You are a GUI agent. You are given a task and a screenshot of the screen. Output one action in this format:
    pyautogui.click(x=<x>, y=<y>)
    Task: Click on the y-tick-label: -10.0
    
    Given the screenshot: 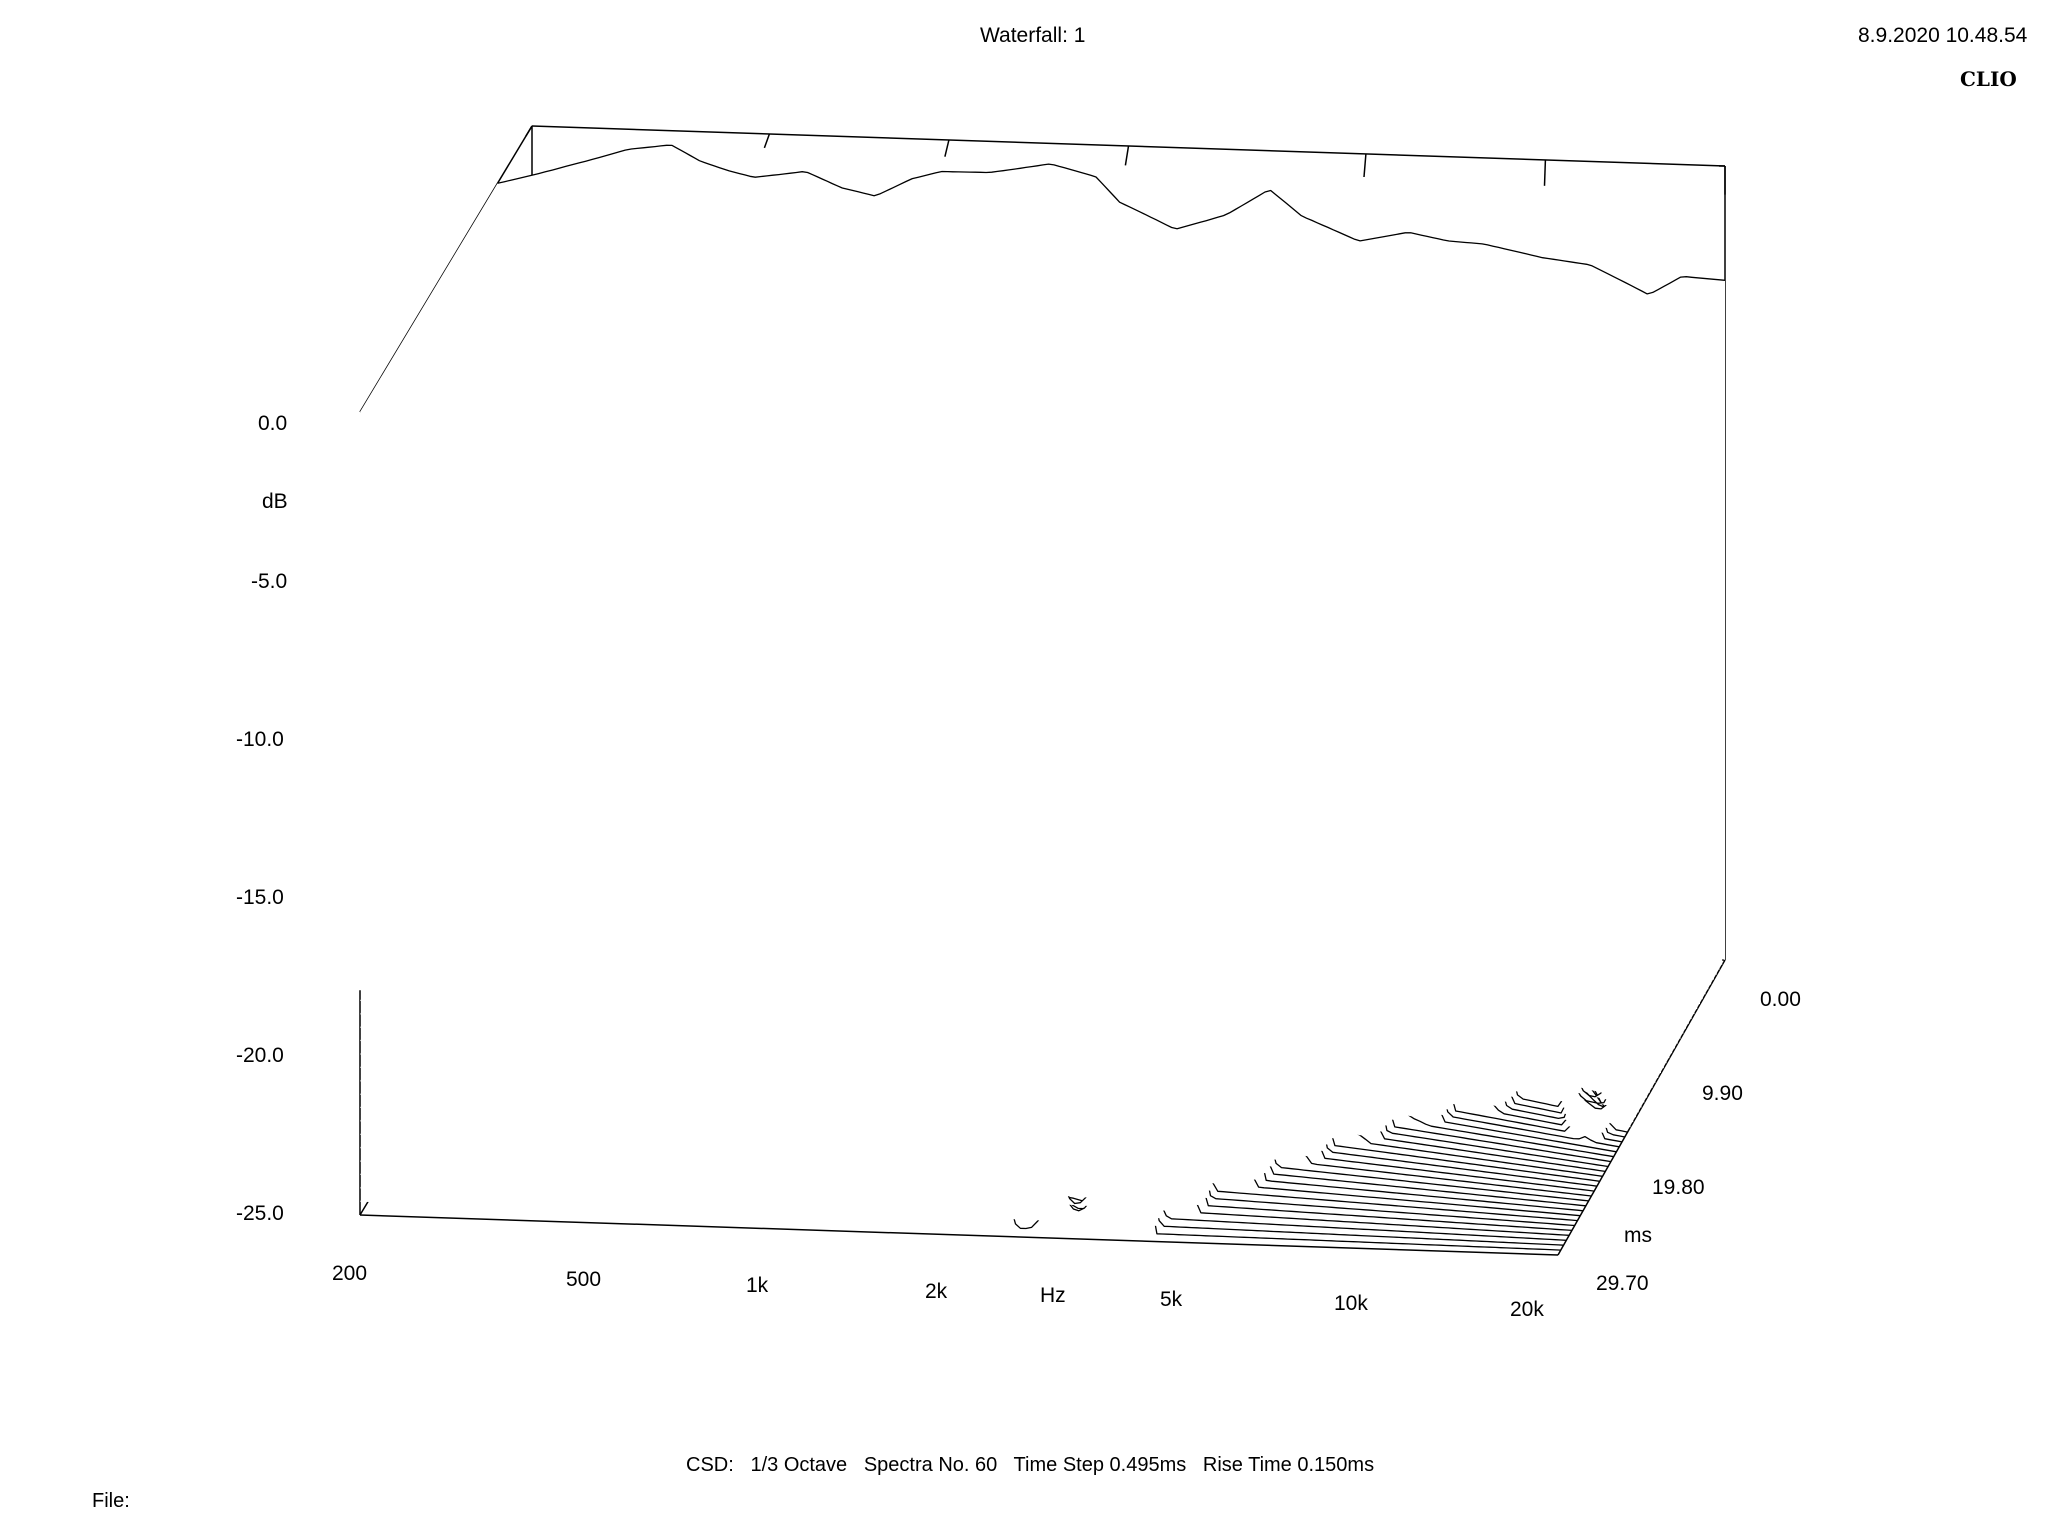 What is the action you would take?
    pyautogui.click(x=260, y=739)
    